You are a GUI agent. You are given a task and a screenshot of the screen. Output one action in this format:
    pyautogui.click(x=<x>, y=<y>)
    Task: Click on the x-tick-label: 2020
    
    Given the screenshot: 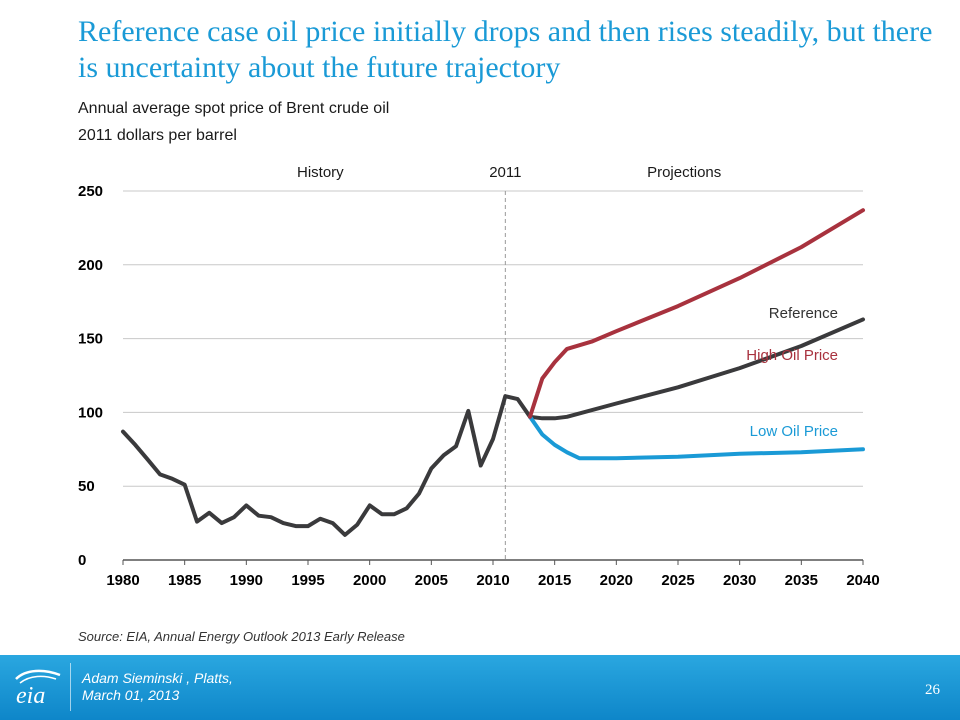 What is the action you would take?
    pyautogui.click(x=616, y=580)
    